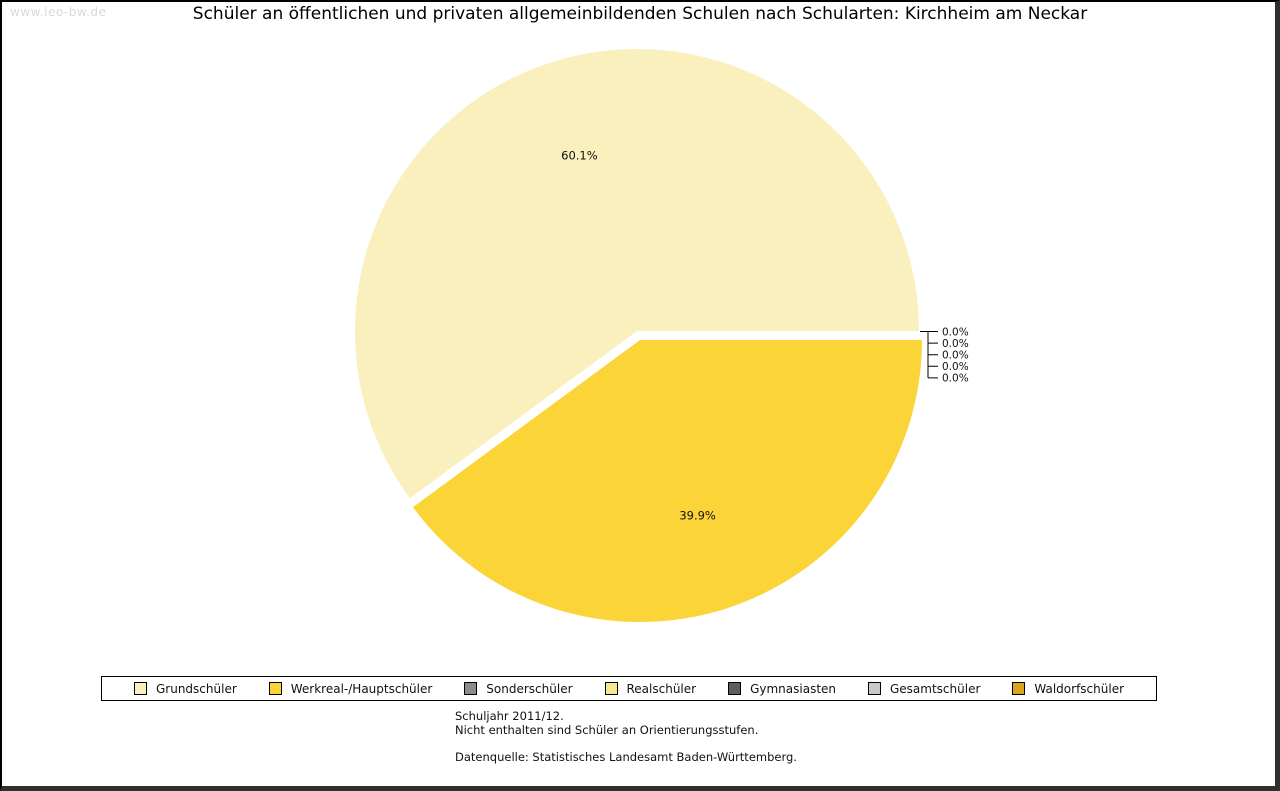 This screenshot has height=791, width=1280. Describe the element at coordinates (611, 688) in the screenshot. I see `legend-swatch-realschueler` at that location.